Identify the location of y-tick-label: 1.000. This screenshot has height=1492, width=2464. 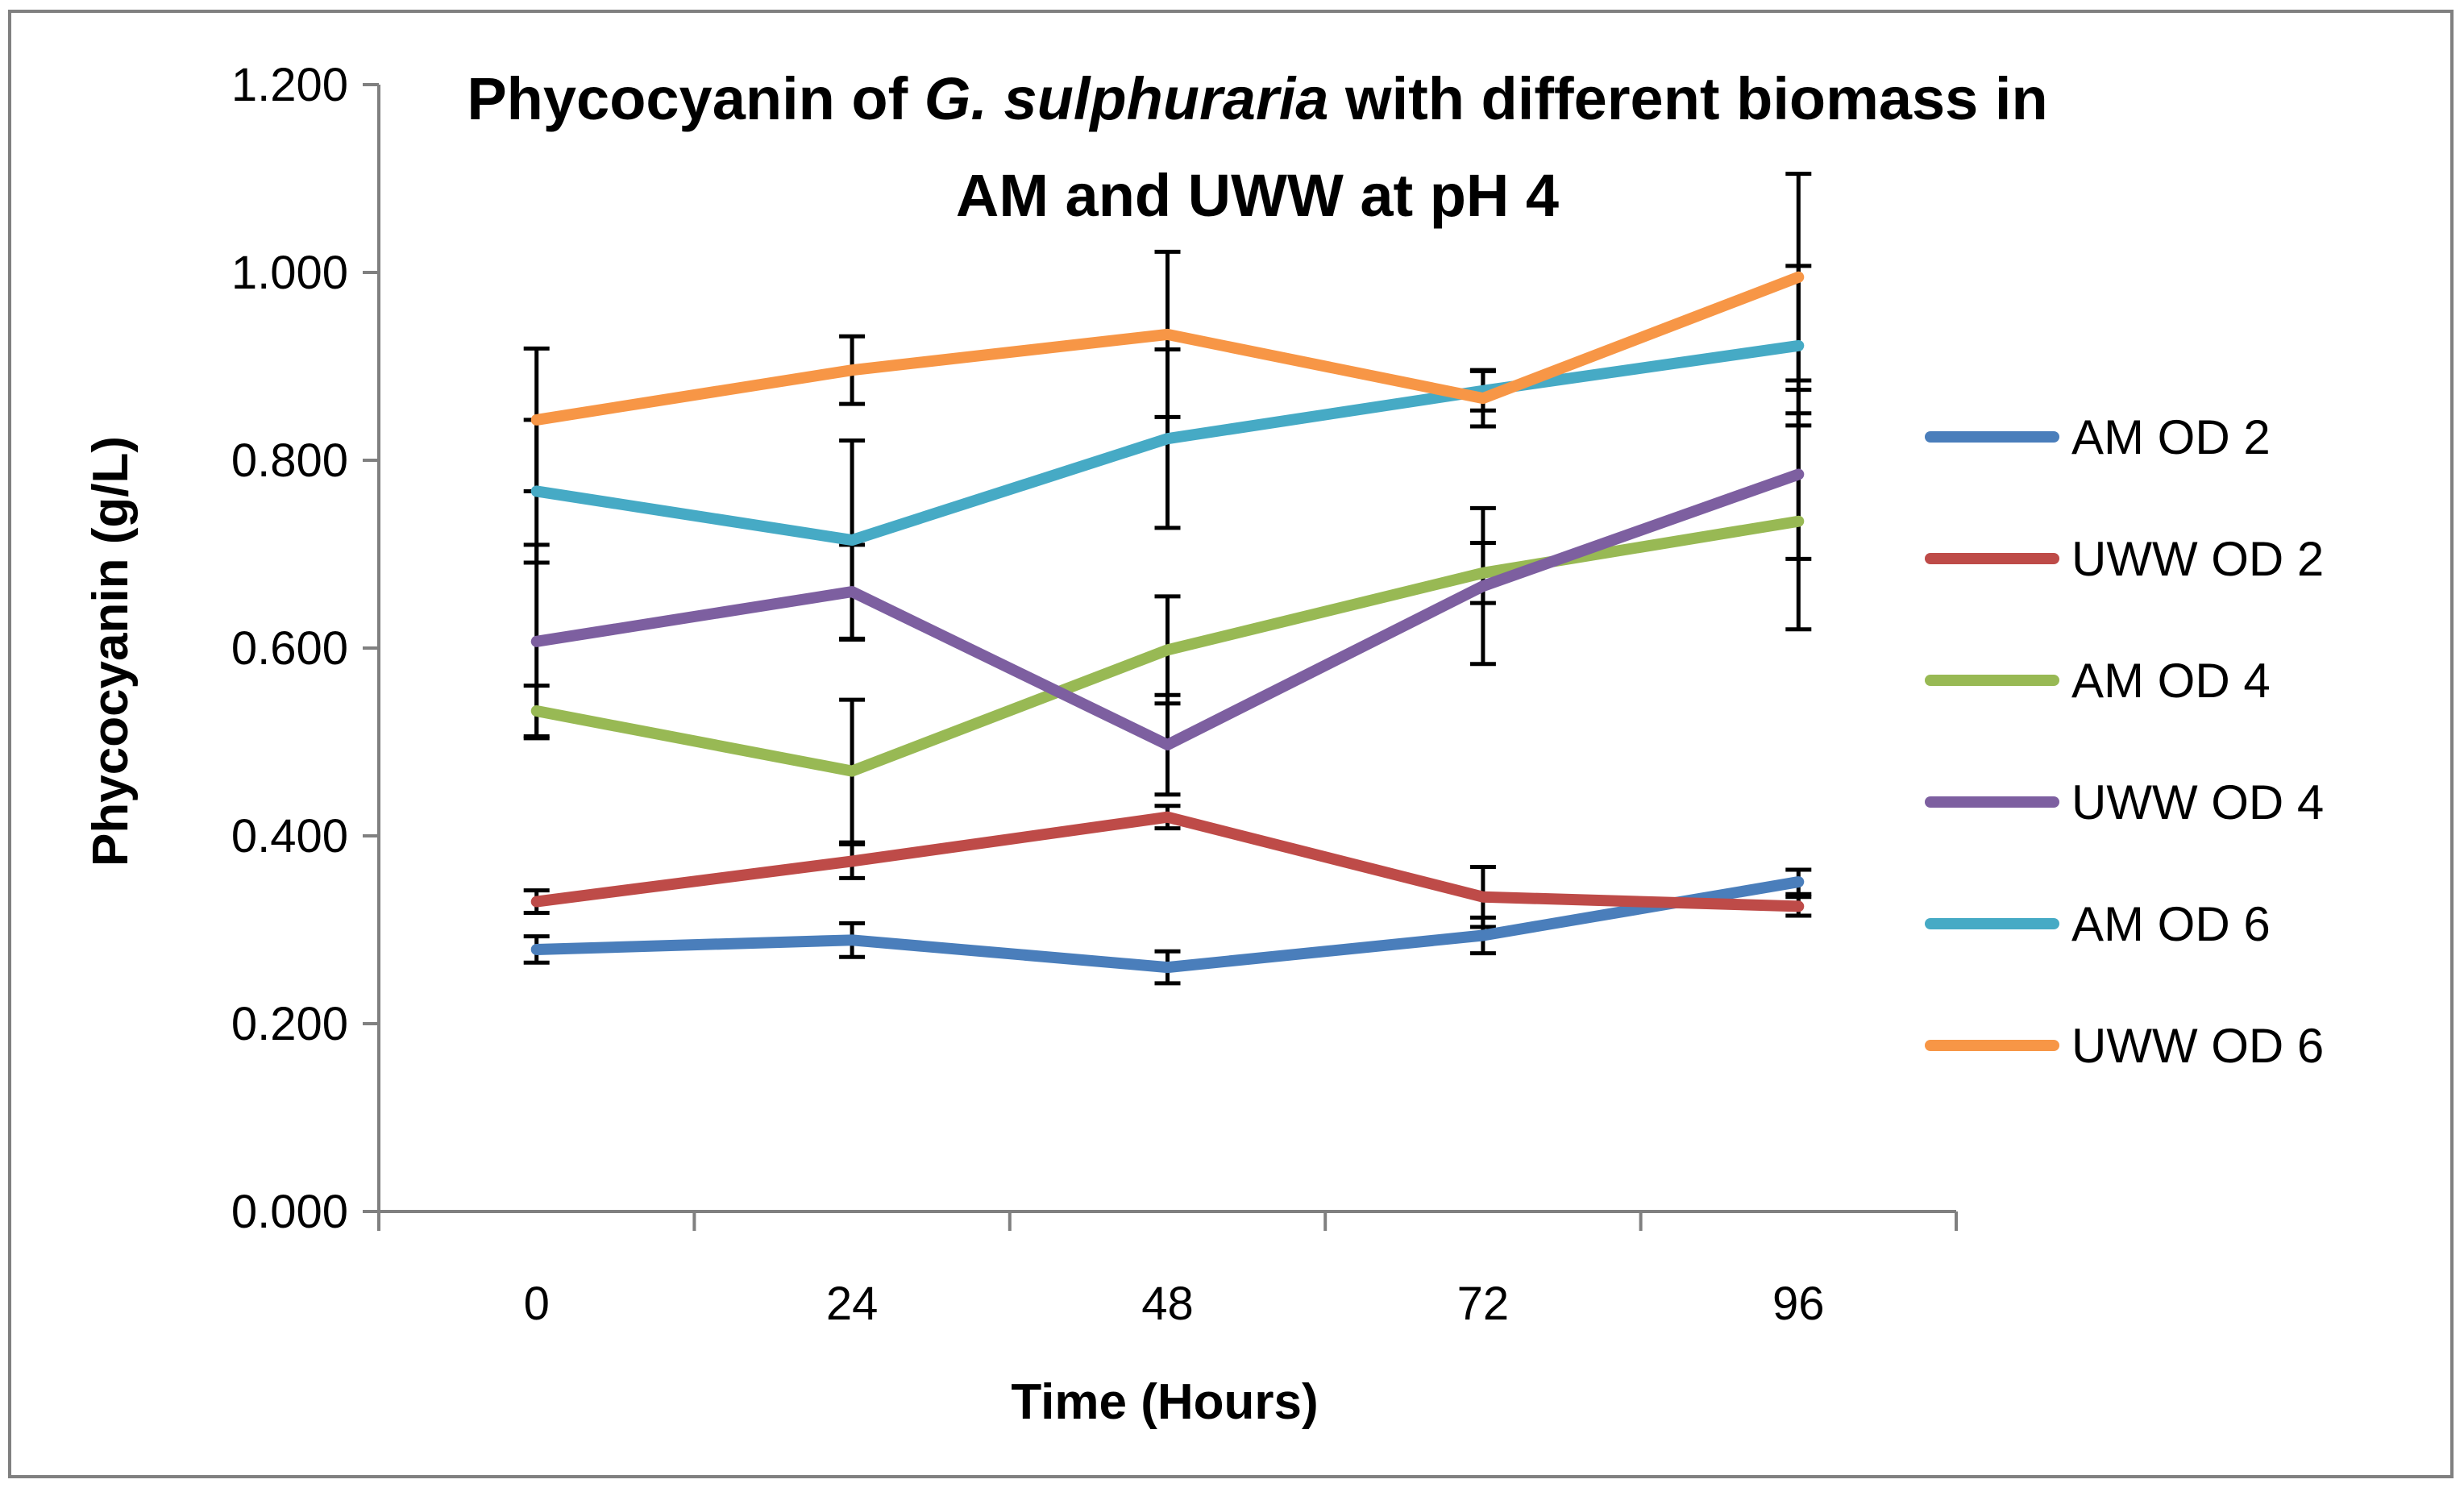
(289, 273).